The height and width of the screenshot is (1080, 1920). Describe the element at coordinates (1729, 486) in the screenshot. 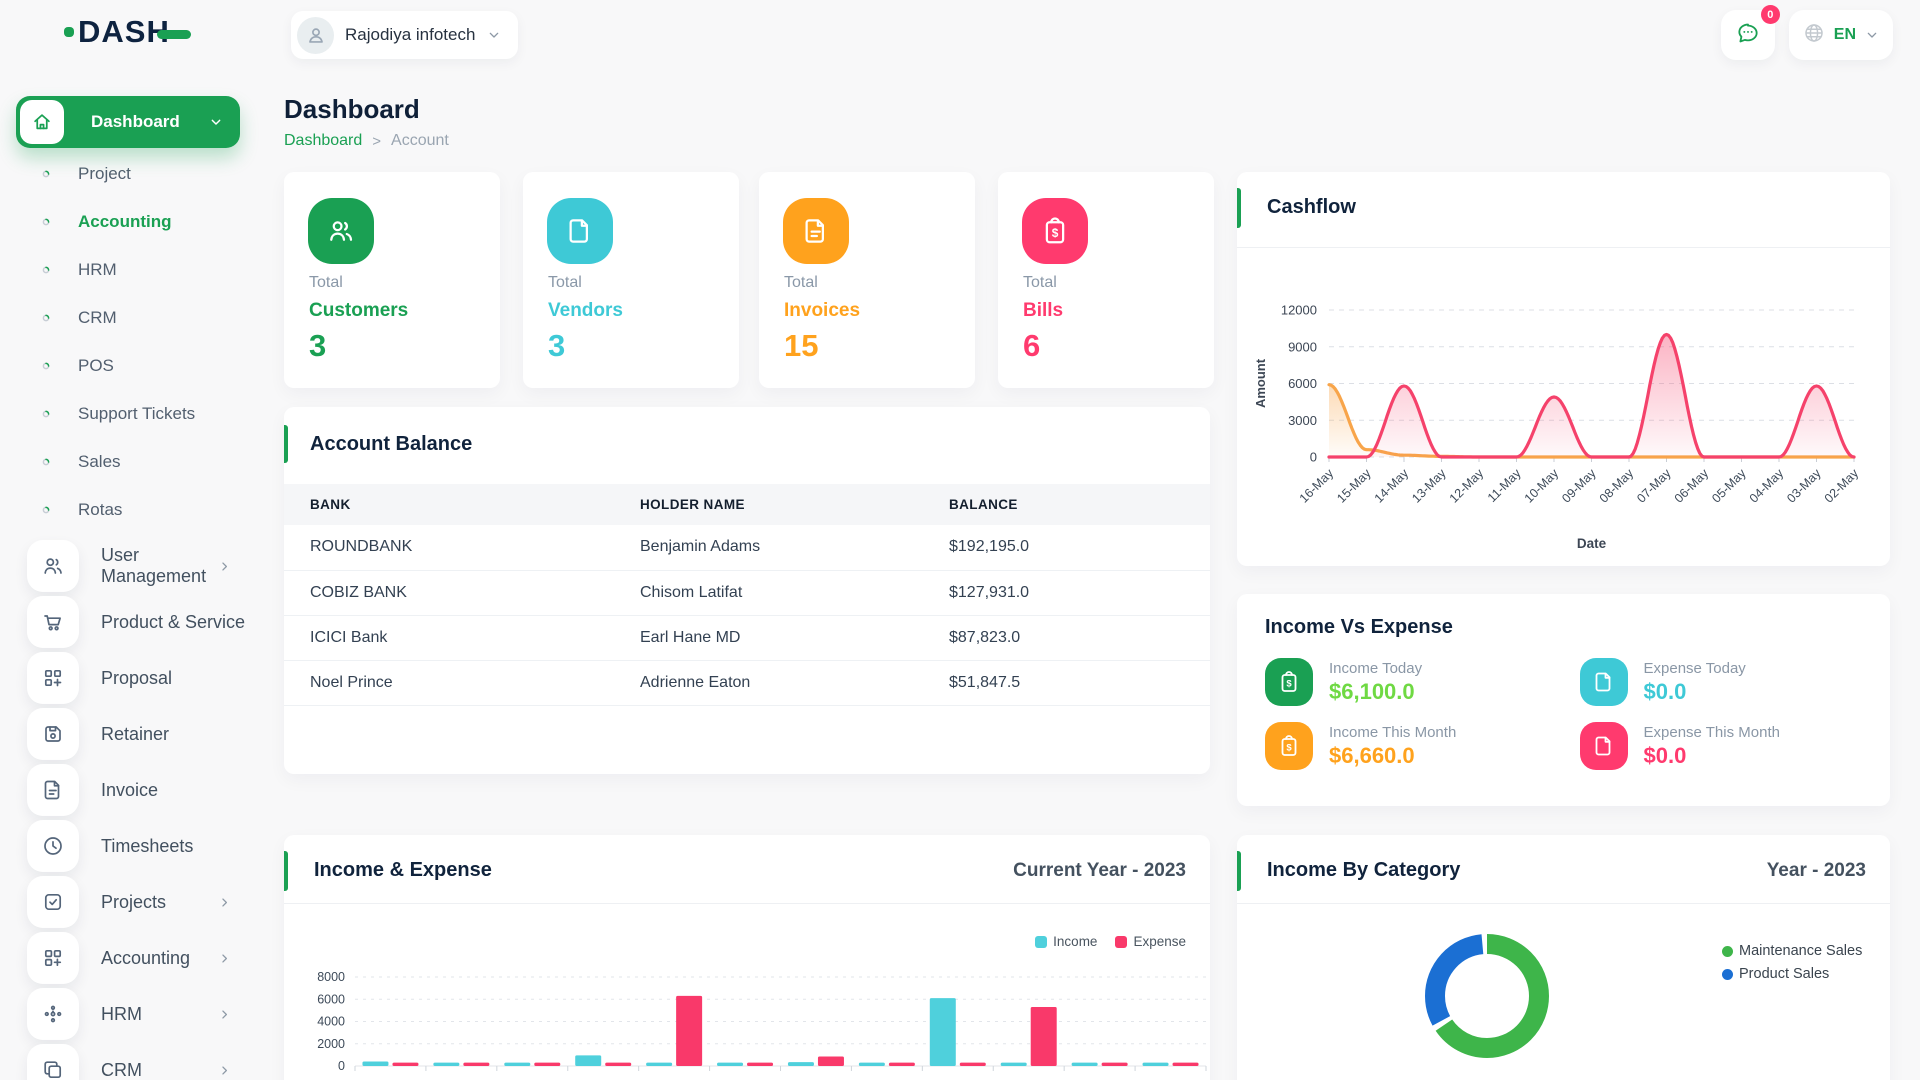

I see `svg-text: 05-May` at that location.